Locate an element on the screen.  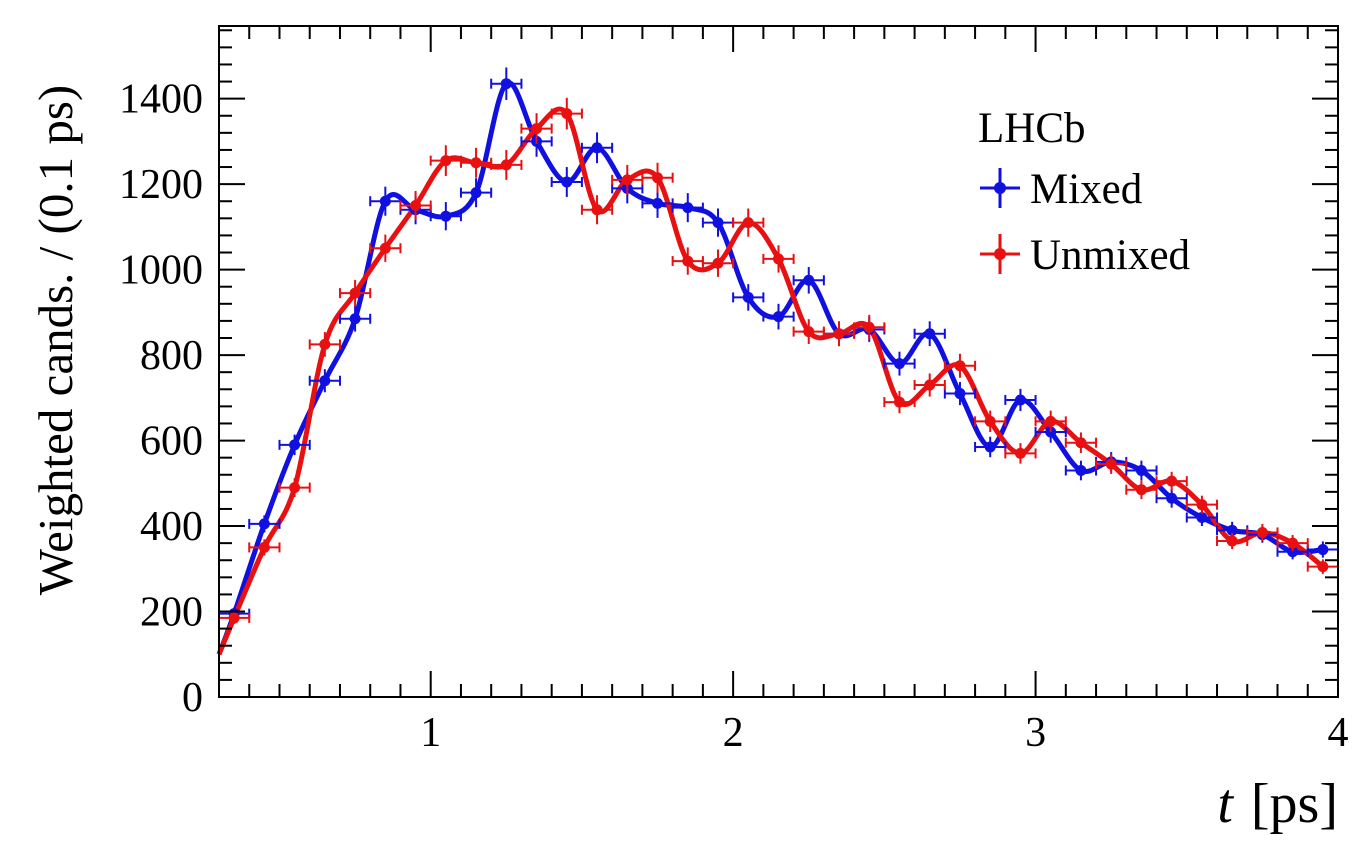
legend-swatch-marker is located at coordinates (1000, 254).